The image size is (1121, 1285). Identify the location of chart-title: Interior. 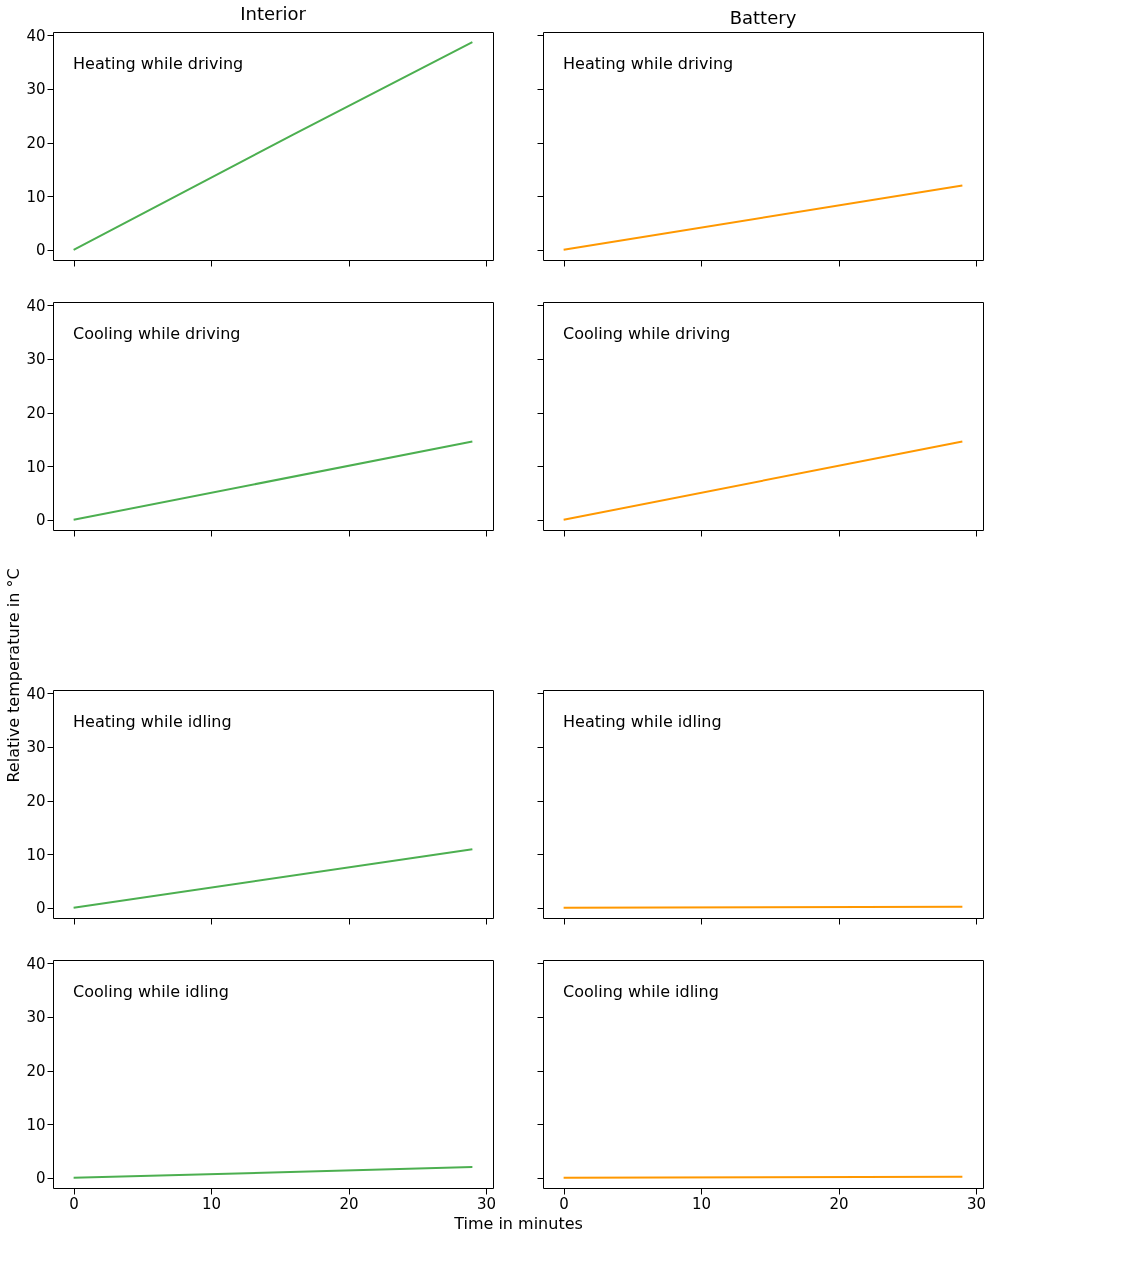
(273, 14).